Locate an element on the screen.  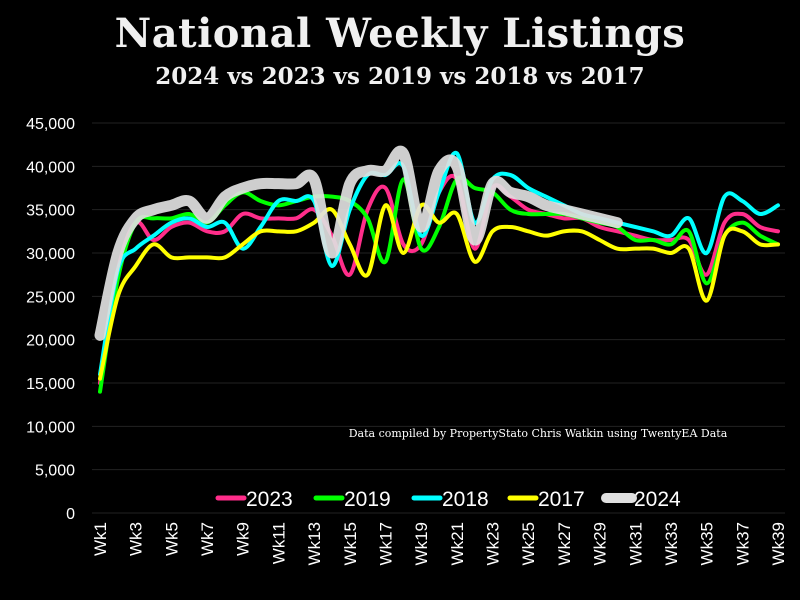
legend-label-2017: 2017 is located at coordinates (561, 499).